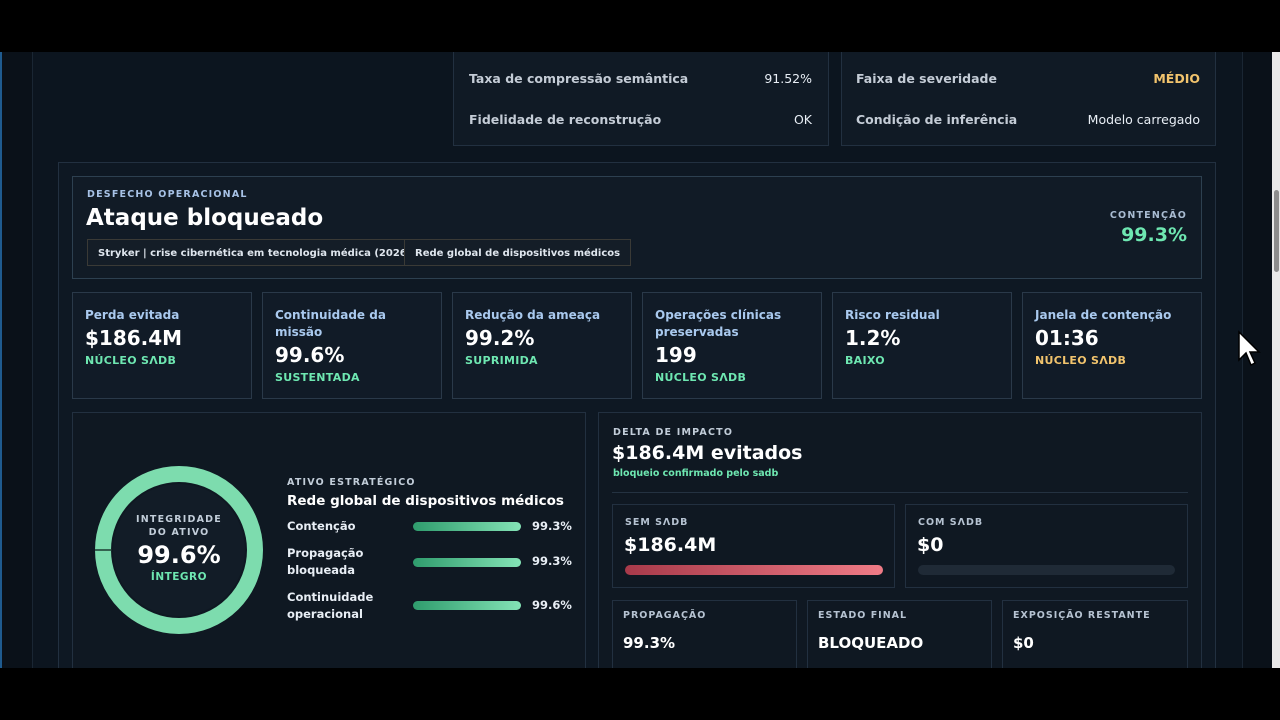 The image size is (1280, 720). I want to click on scrollbar-thumb, so click(1276, 231).